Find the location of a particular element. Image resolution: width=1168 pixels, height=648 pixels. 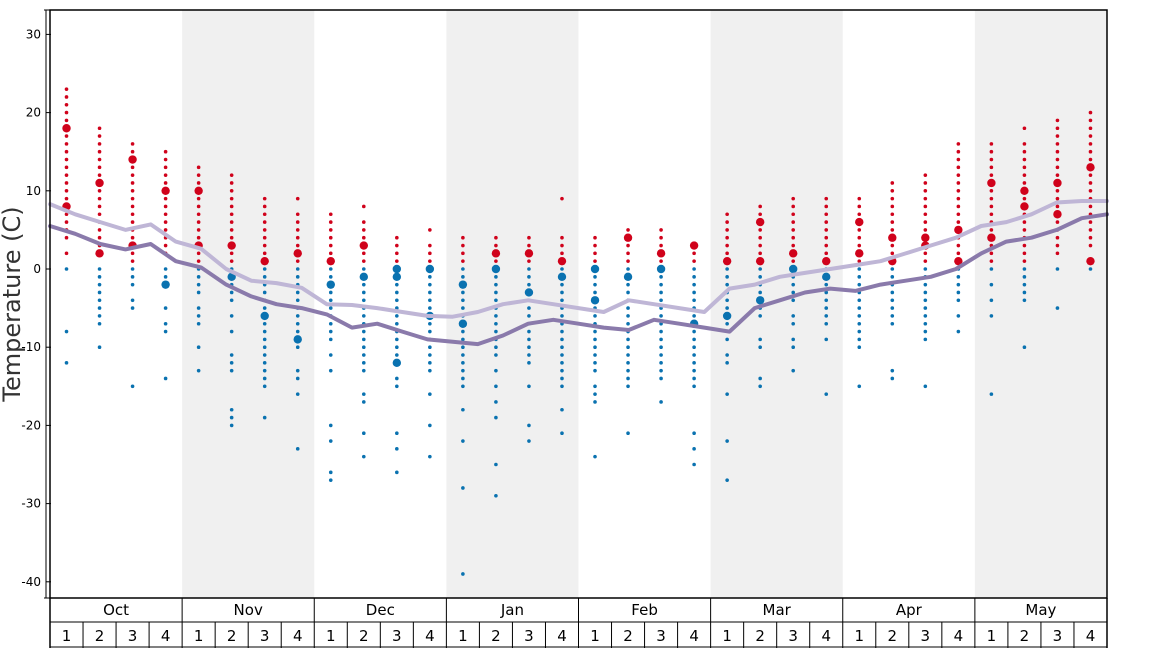

week-label: 3 is located at coordinates (133, 636).